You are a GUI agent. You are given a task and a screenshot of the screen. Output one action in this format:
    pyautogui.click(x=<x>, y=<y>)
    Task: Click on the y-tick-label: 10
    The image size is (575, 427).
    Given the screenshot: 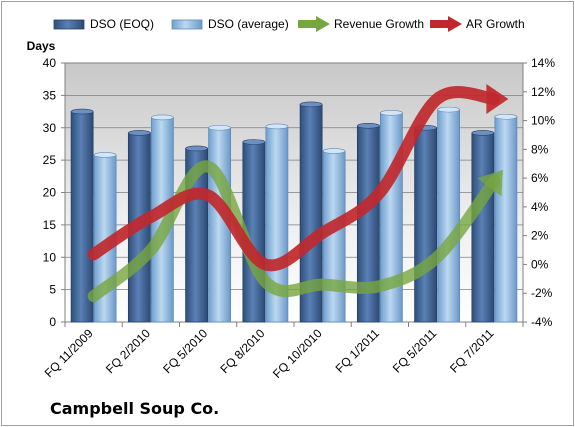 What is the action you would take?
    pyautogui.click(x=50, y=257)
    